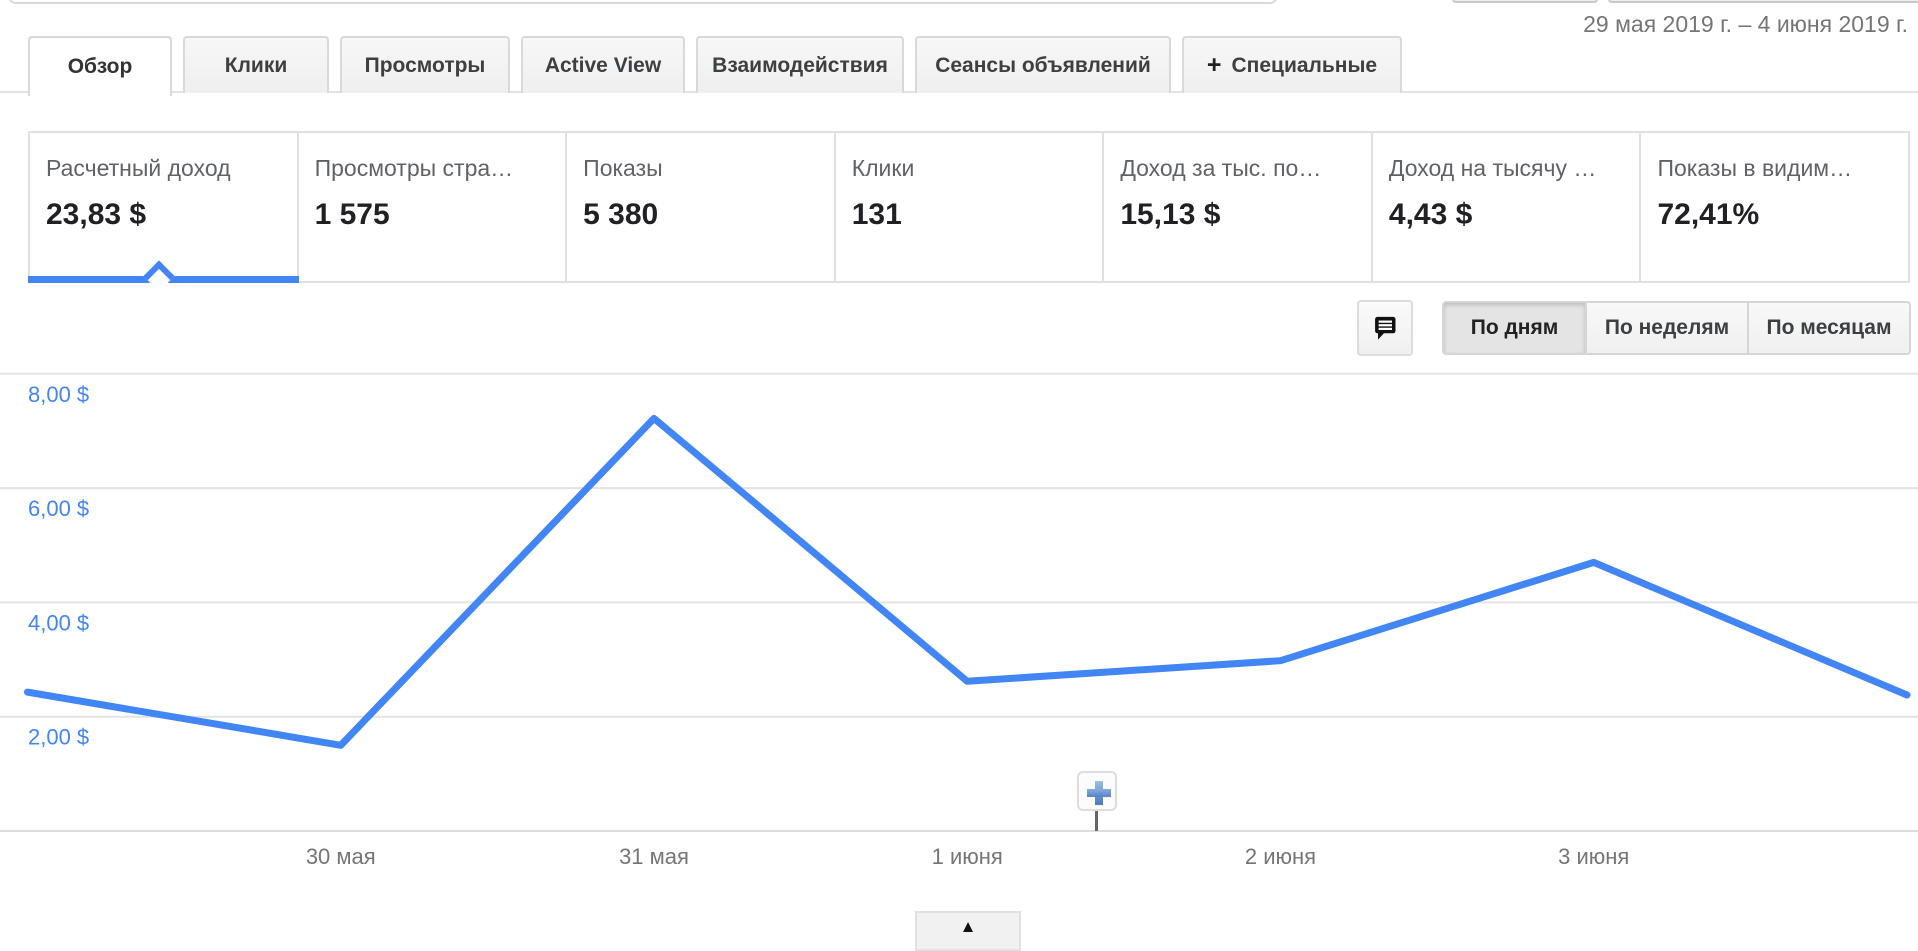 This screenshot has height=951, width=1918. What do you see at coordinates (341, 856) in the screenshot?
I see `svg-text: 30 мая` at bounding box center [341, 856].